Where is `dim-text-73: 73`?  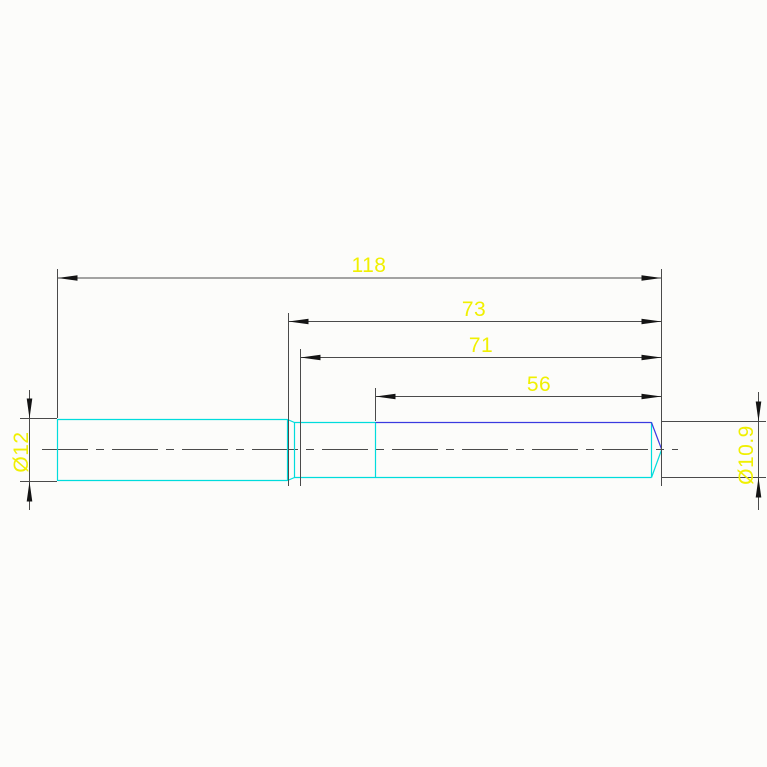
dim-text-73: 73 is located at coordinates (474, 309).